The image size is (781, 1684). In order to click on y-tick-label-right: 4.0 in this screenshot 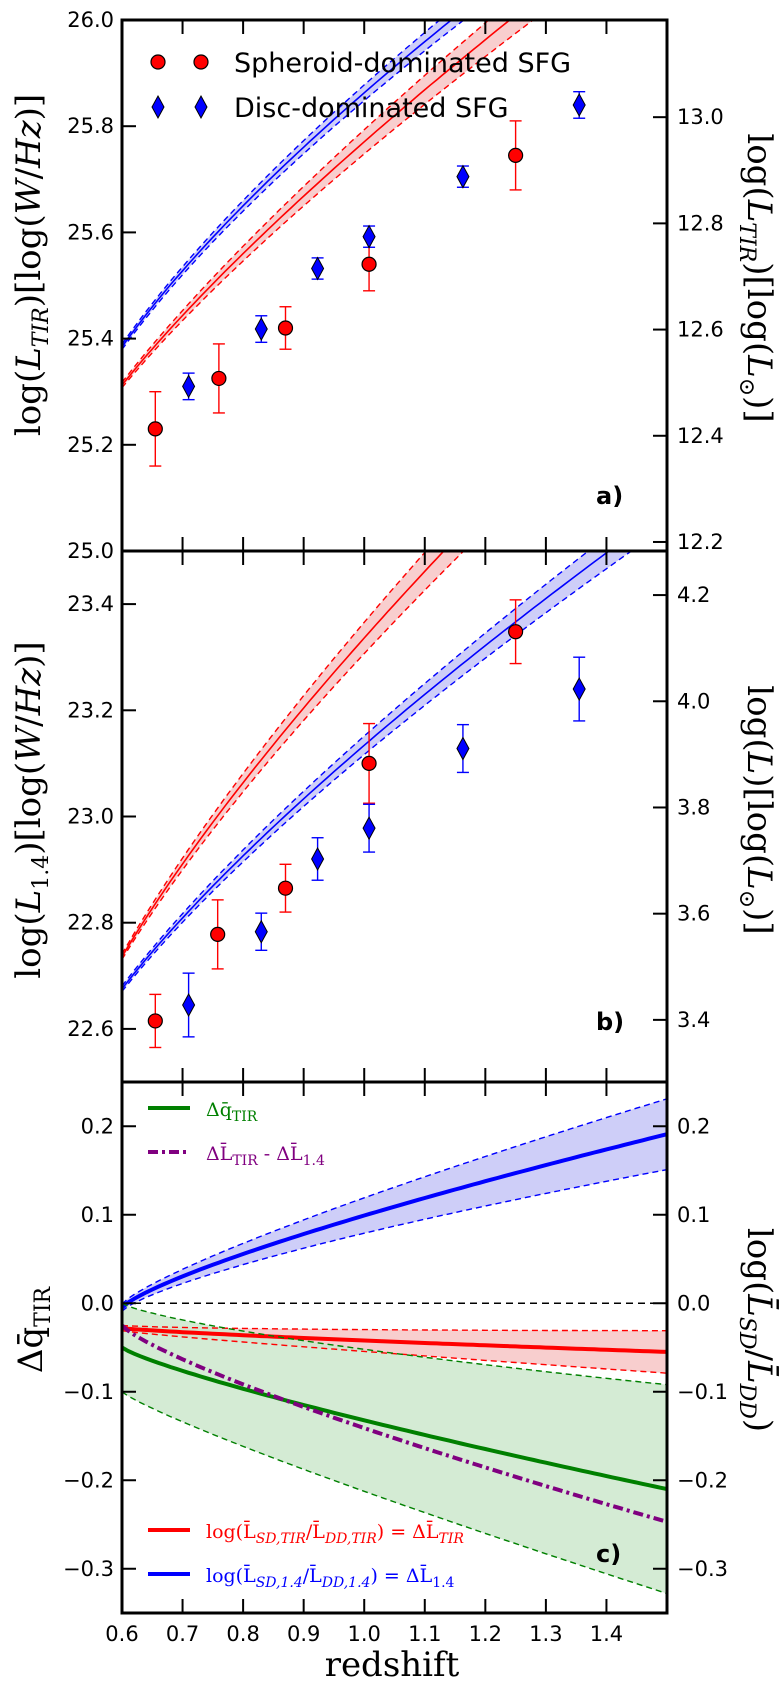, I will do `click(693, 701)`.